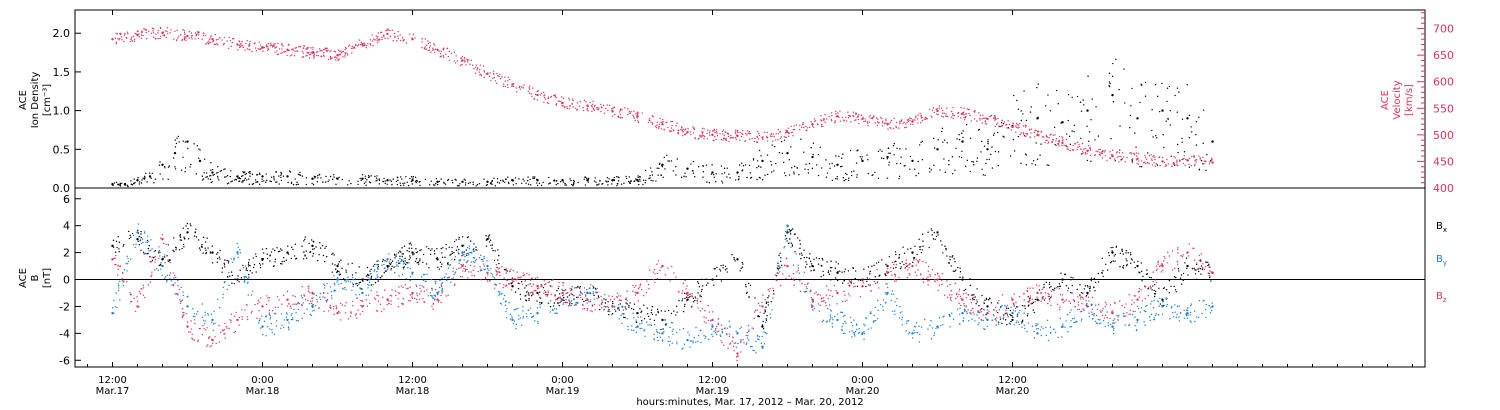 The width and height of the screenshot is (1500, 410). What do you see at coordinates (512, 320) in the screenshot?
I see `by-point` at bounding box center [512, 320].